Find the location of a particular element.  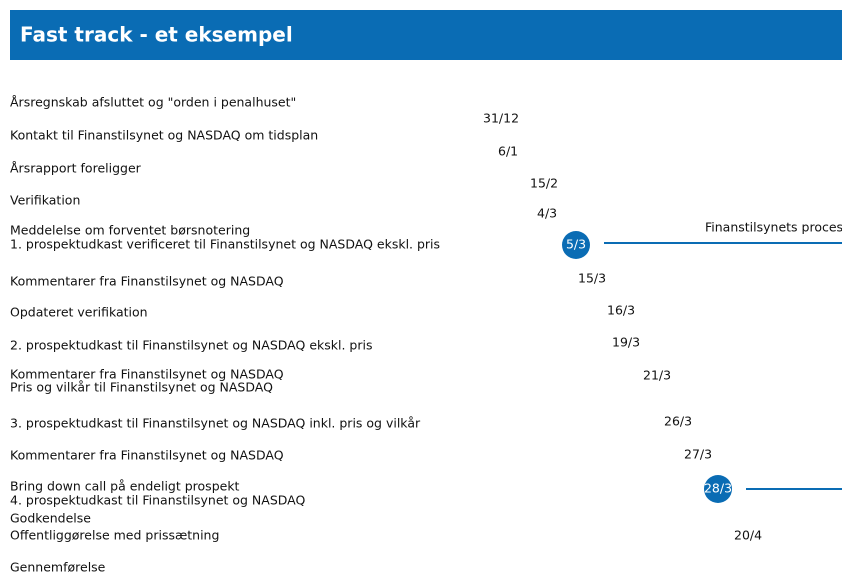

step-label: Offentliggørelse med prissætning is located at coordinates (114, 535).